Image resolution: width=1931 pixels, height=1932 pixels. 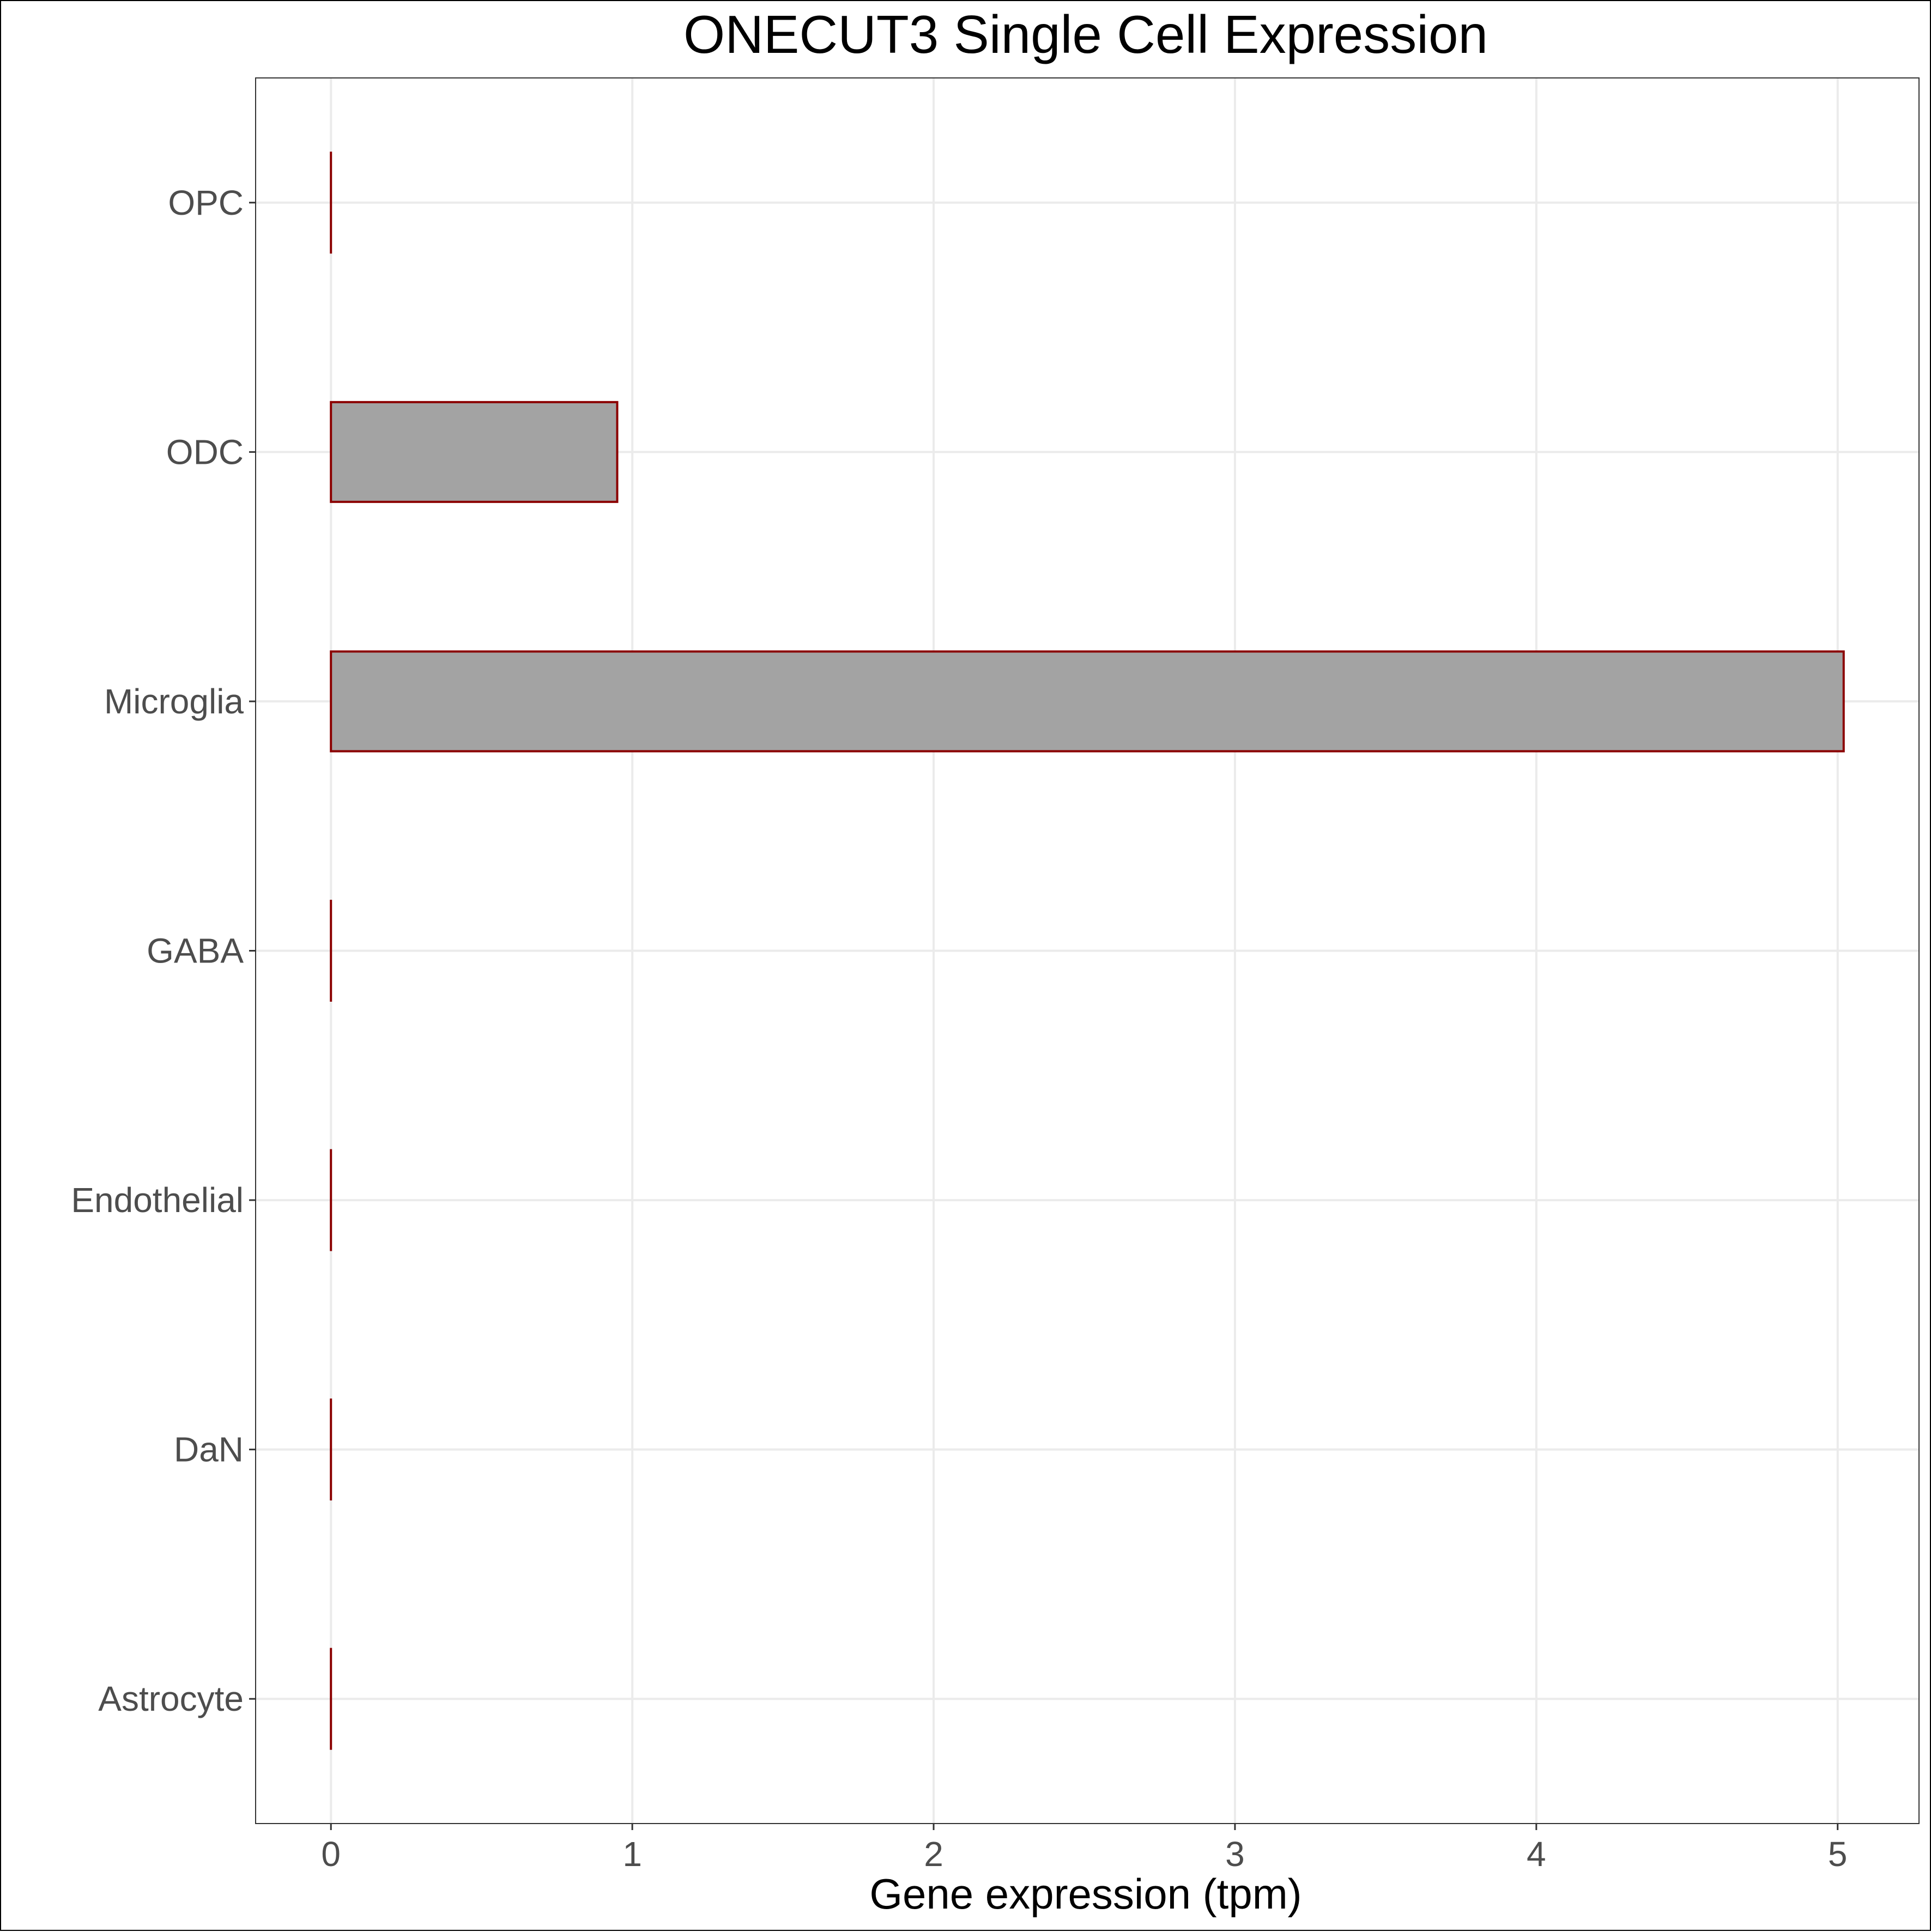 What do you see at coordinates (1085, 1894) in the screenshot?
I see `x-axis-label: Gene expression (tpm)` at bounding box center [1085, 1894].